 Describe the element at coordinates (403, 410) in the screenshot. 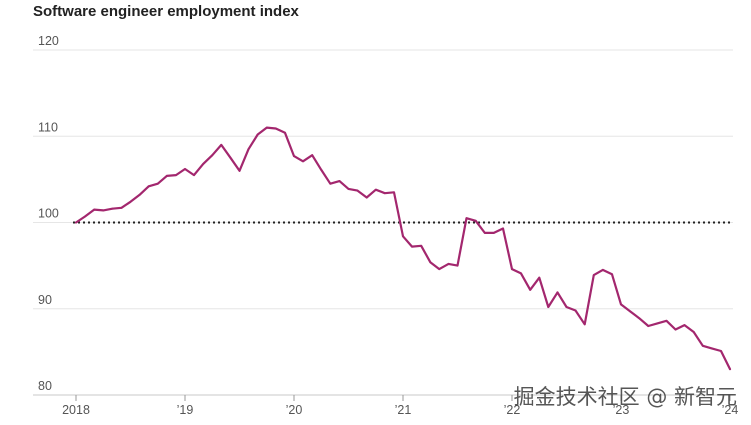

I see `x-tick-label: ’21` at that location.